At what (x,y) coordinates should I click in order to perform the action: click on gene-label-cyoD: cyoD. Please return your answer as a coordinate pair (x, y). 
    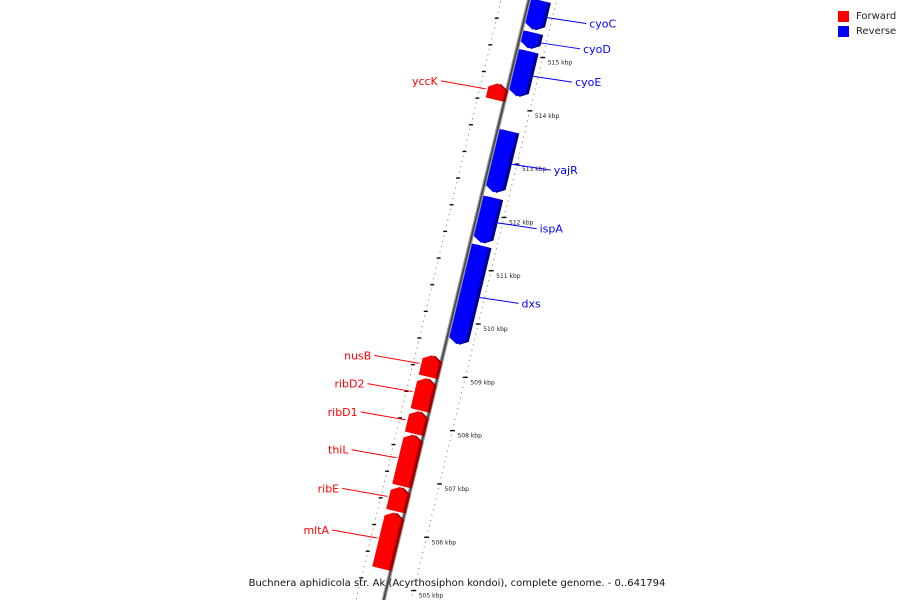
    Looking at the image, I should click on (597, 49).